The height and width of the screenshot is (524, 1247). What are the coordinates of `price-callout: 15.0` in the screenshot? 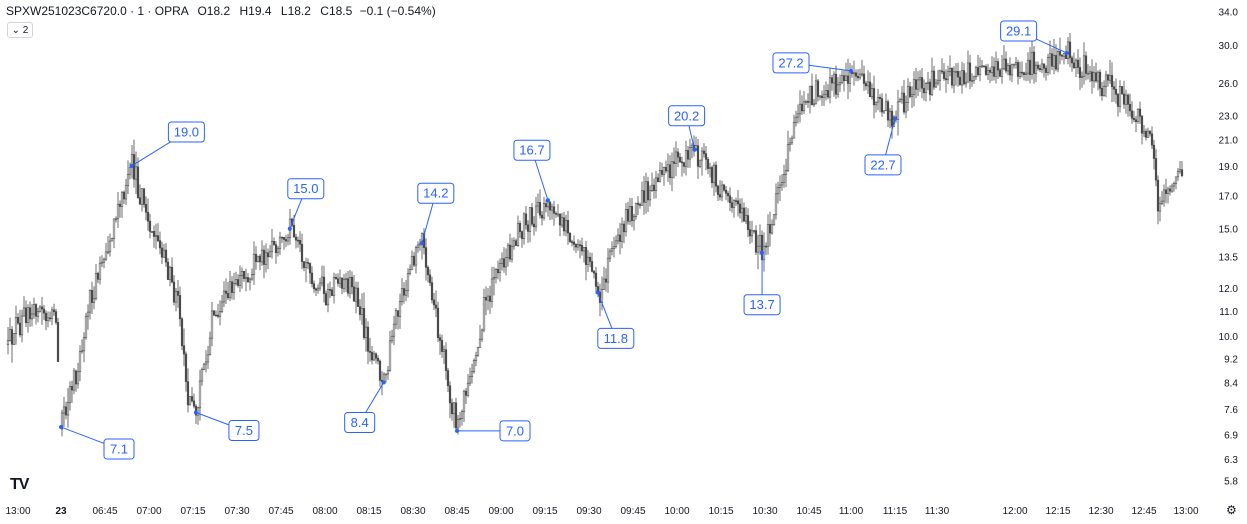 It's located at (306, 204).